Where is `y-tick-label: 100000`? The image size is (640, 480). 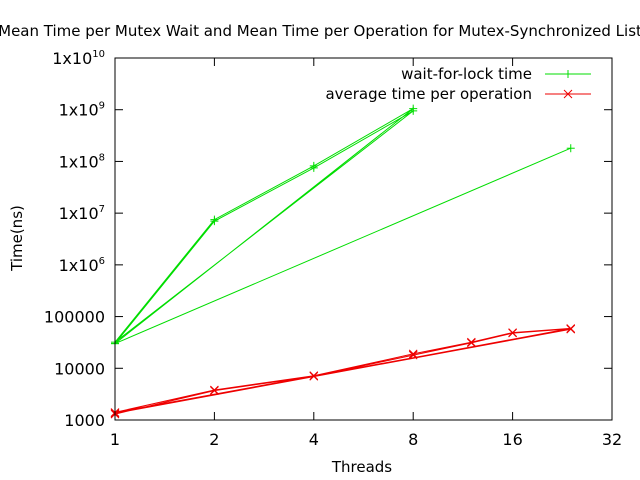
y-tick-label: 100000 is located at coordinates (74, 317).